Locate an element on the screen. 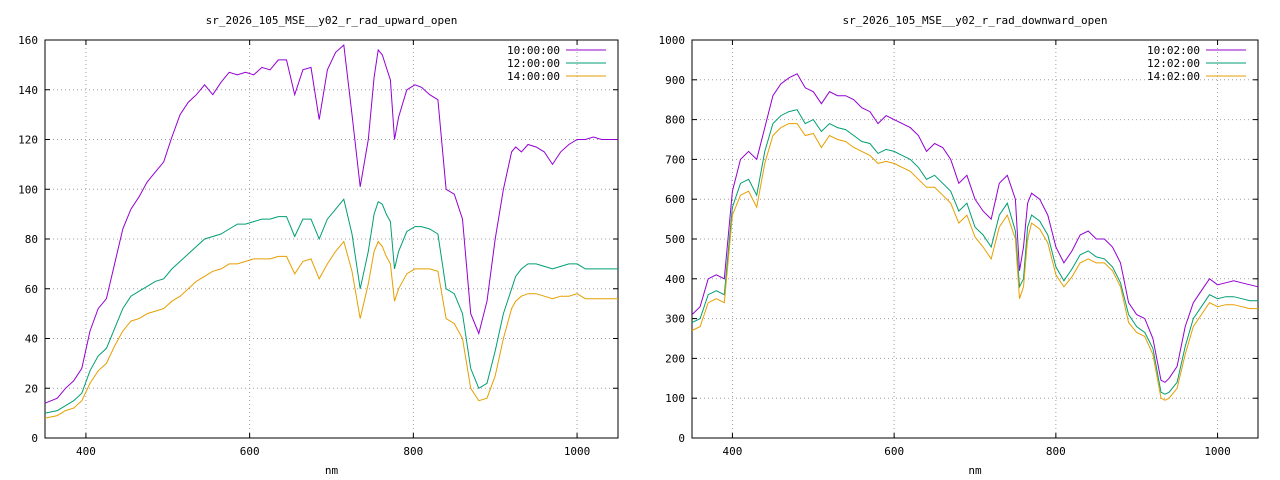  legend-label: 10:00:00 is located at coordinates (533, 50).